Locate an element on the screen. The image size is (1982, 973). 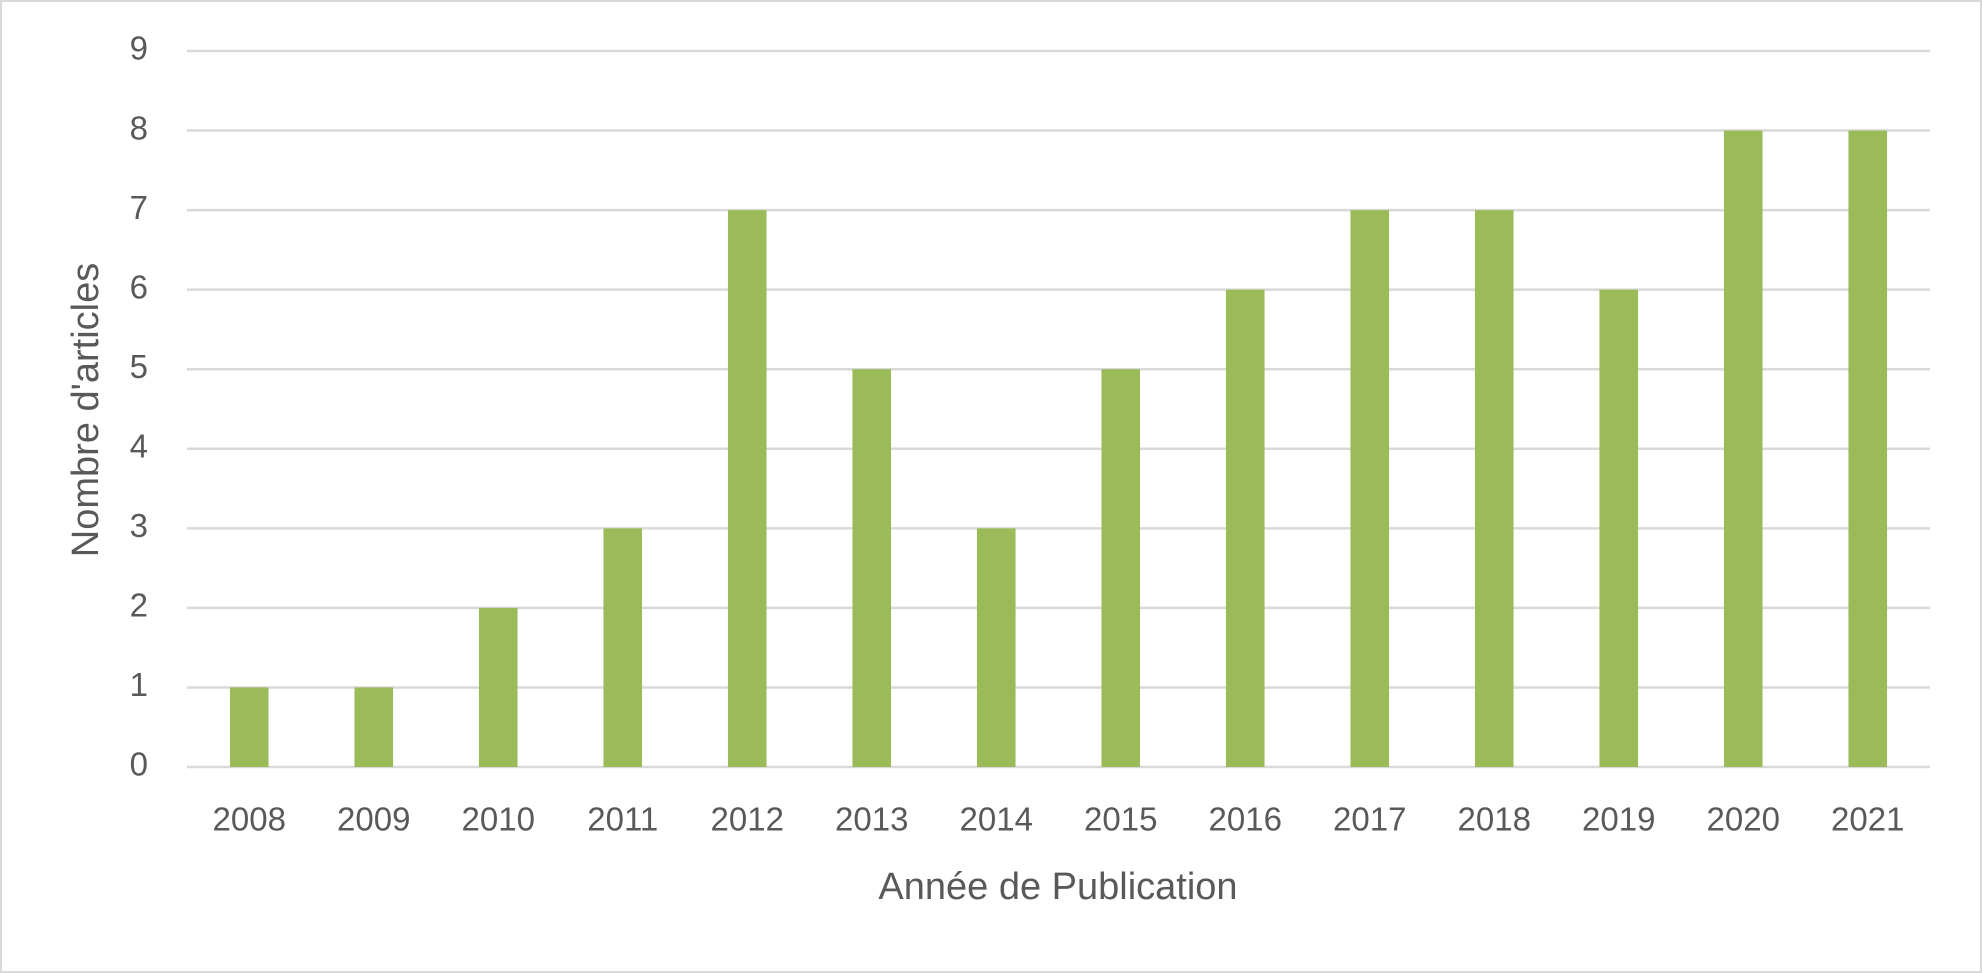
x-tick-label: 2008 is located at coordinates (249, 819).